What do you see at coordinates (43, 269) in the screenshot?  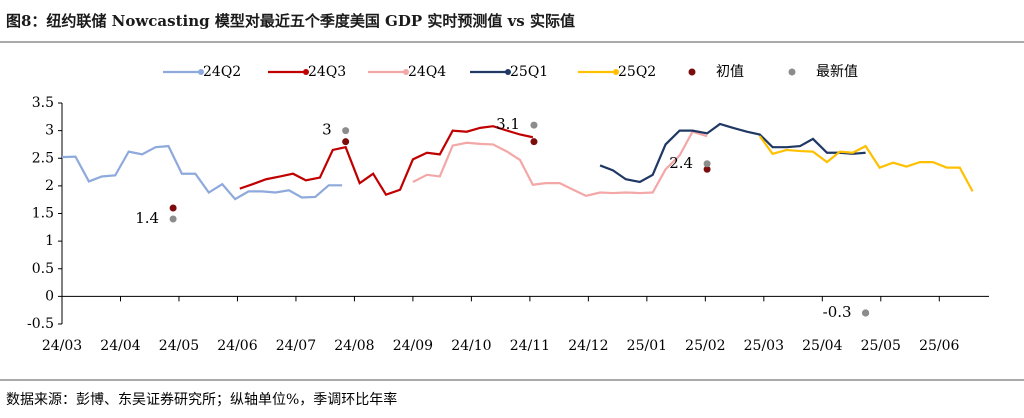 I see `y-tick-label: 0.5` at bounding box center [43, 269].